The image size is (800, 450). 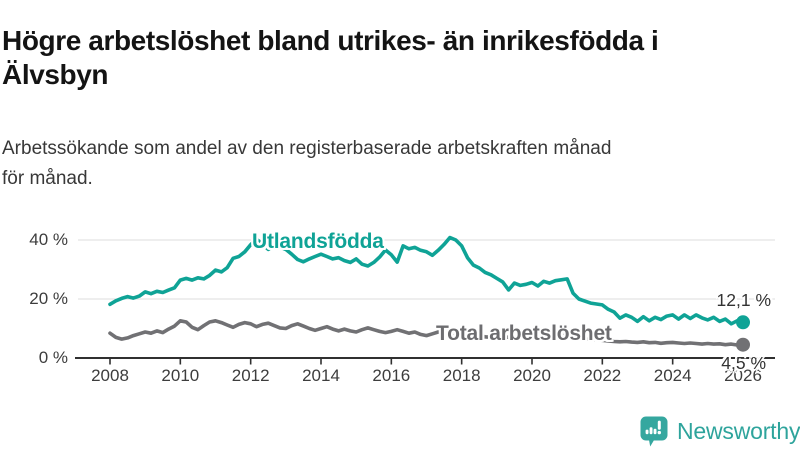 I want to click on x-axis-label: 2012, so click(x=250, y=375).